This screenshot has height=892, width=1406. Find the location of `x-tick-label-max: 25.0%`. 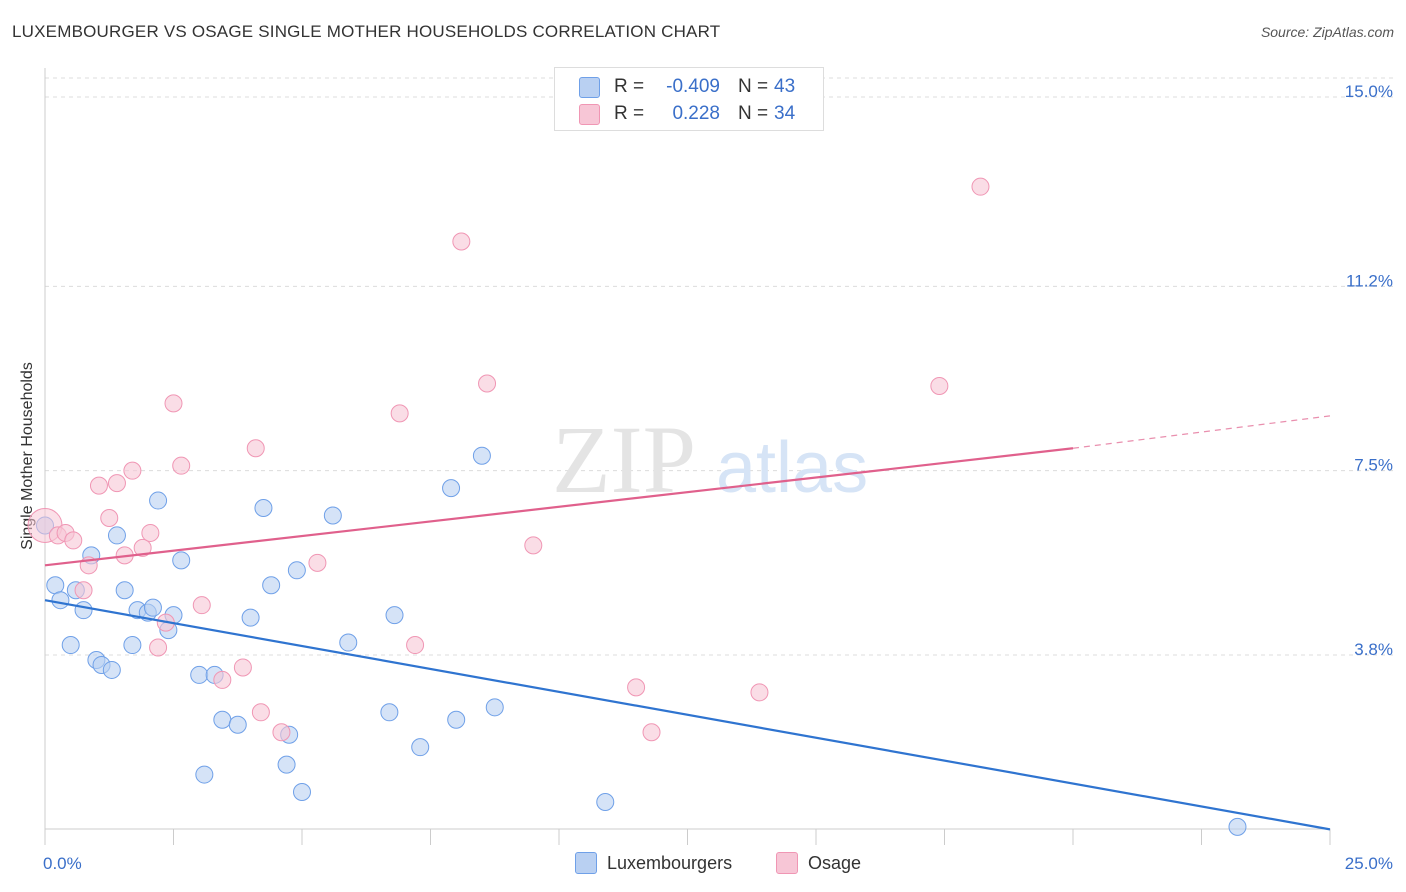

x-tick-label-max: 25.0% is located at coordinates (1369, 863).